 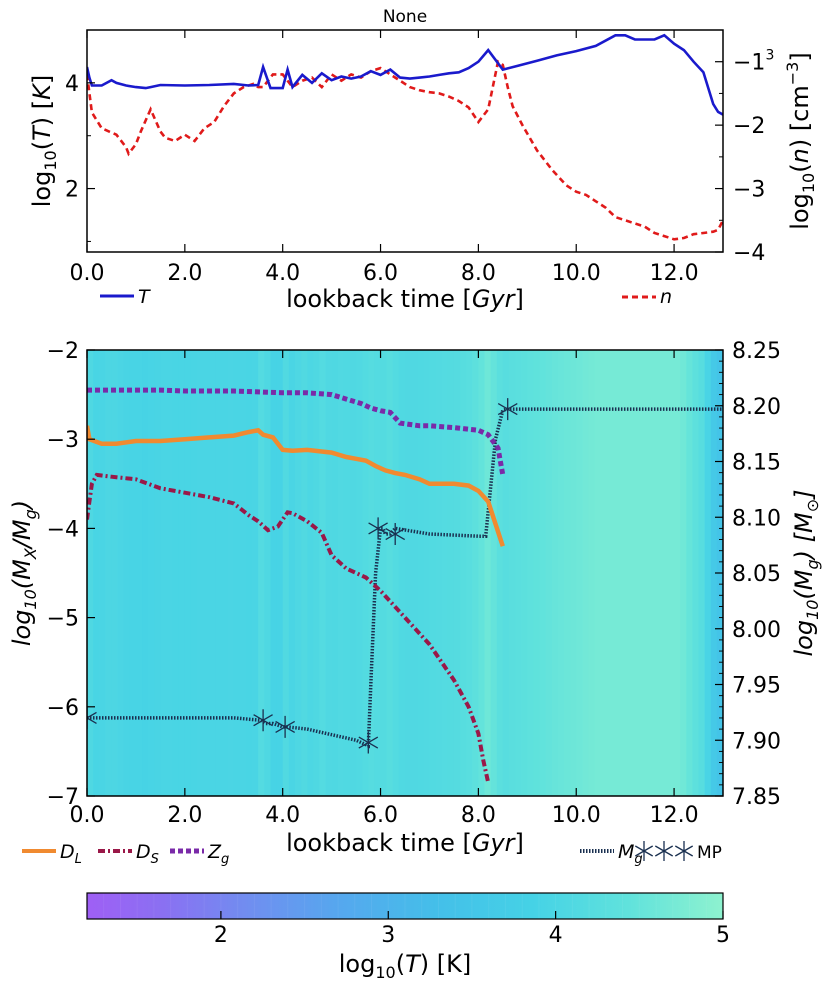 What do you see at coordinates (380, 815) in the screenshot?
I see `bottom-x-tick-label: 6.0` at bounding box center [380, 815].